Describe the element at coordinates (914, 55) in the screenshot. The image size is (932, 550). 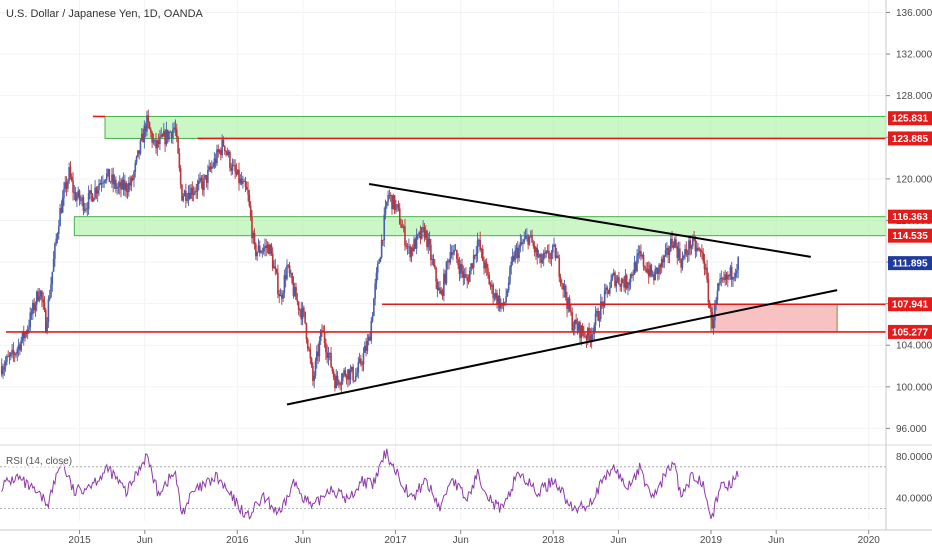
I see `price-tick-label: 132.000` at that location.